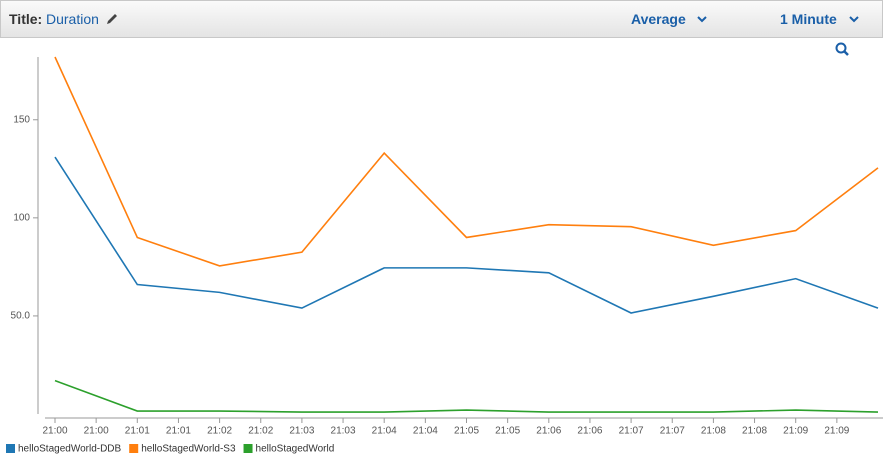 The width and height of the screenshot is (883, 457). Describe the element at coordinates (21, 316) in the screenshot. I see `y-tick-label: 50.0` at that location.